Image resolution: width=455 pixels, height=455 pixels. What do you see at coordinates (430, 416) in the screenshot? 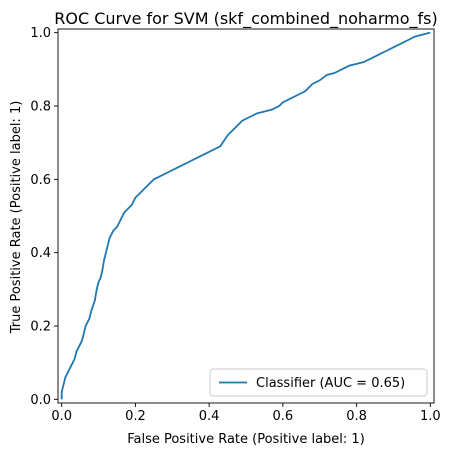
I see `x-tick-label: 1.0` at bounding box center [430, 416].